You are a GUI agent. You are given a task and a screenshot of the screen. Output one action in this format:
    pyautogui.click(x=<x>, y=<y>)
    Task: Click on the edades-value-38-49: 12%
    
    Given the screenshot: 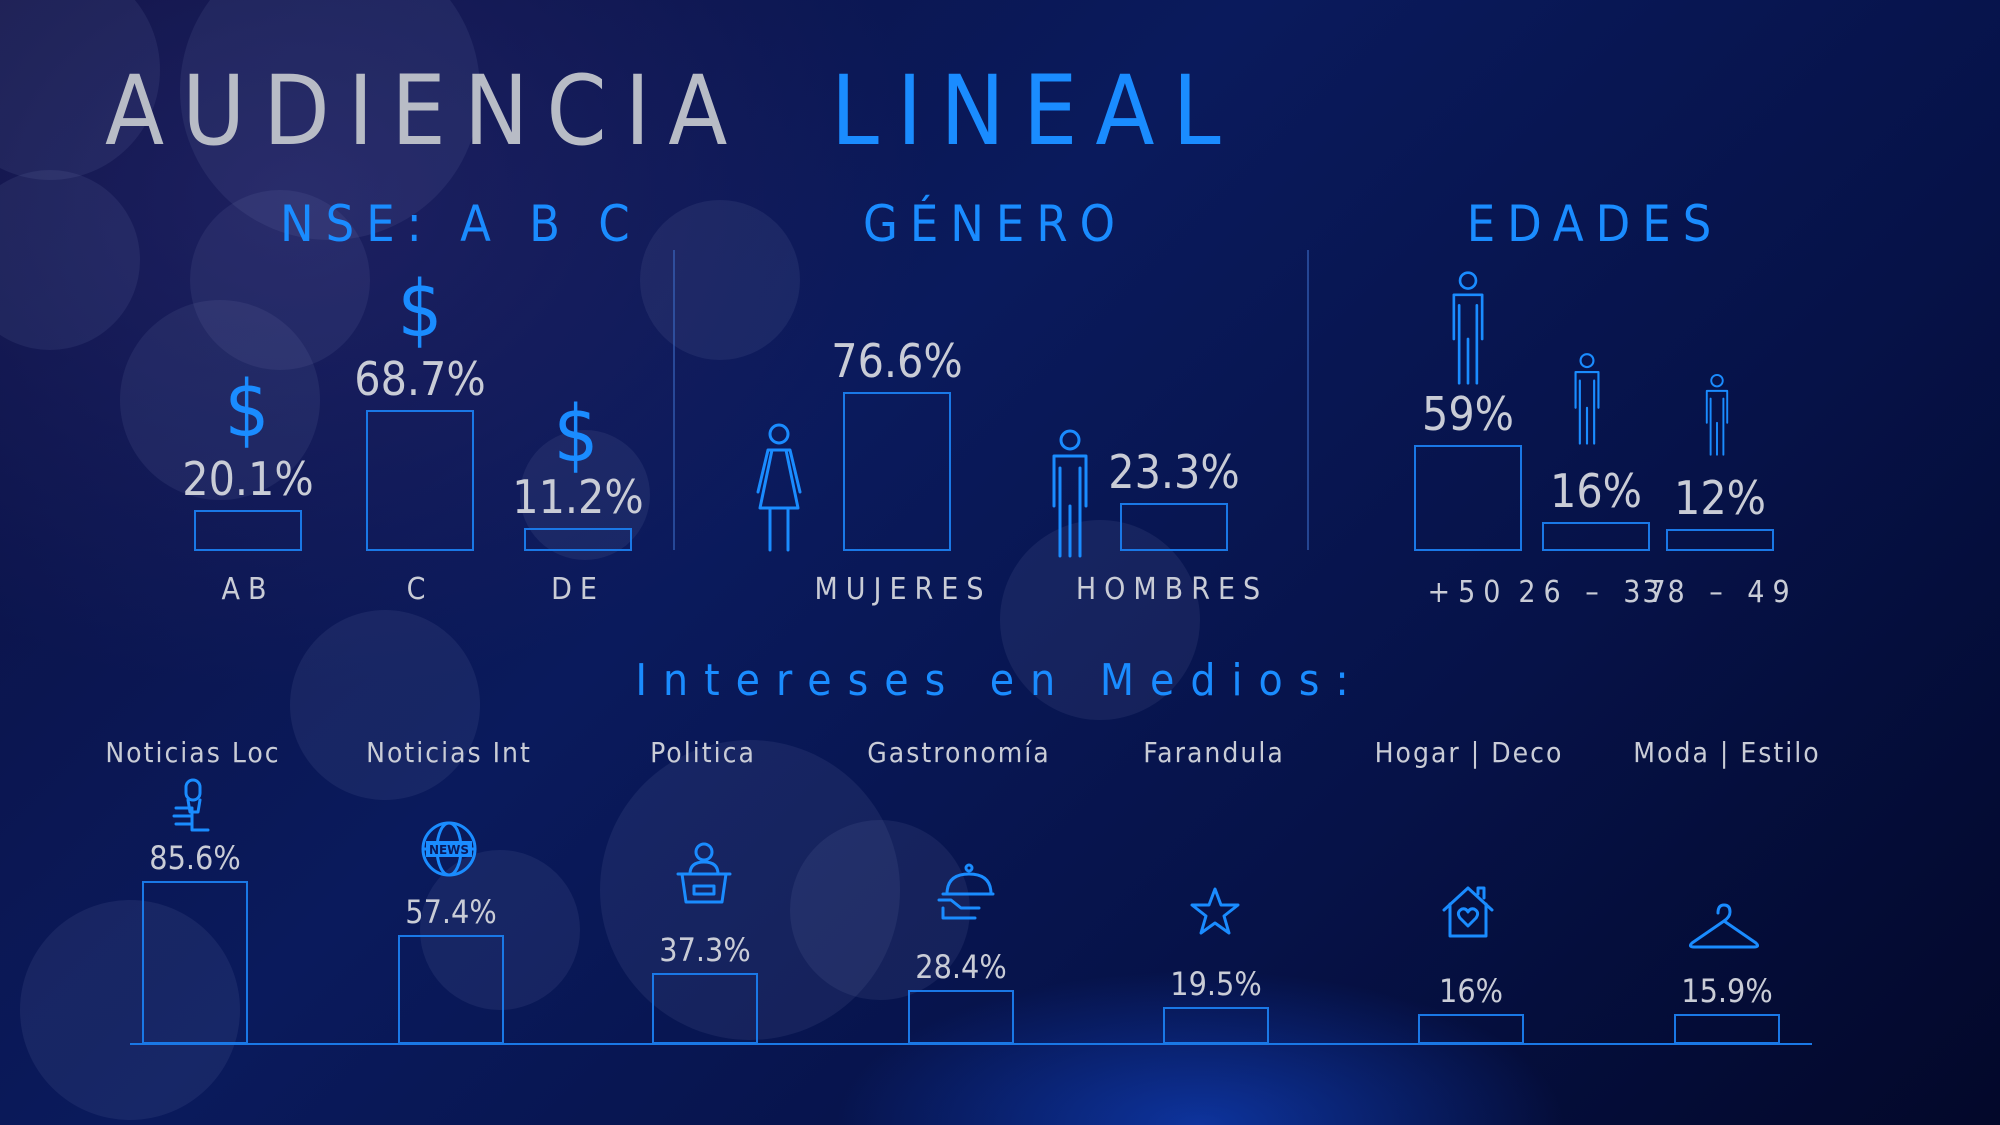 What is the action you would take?
    pyautogui.click(x=1720, y=498)
    